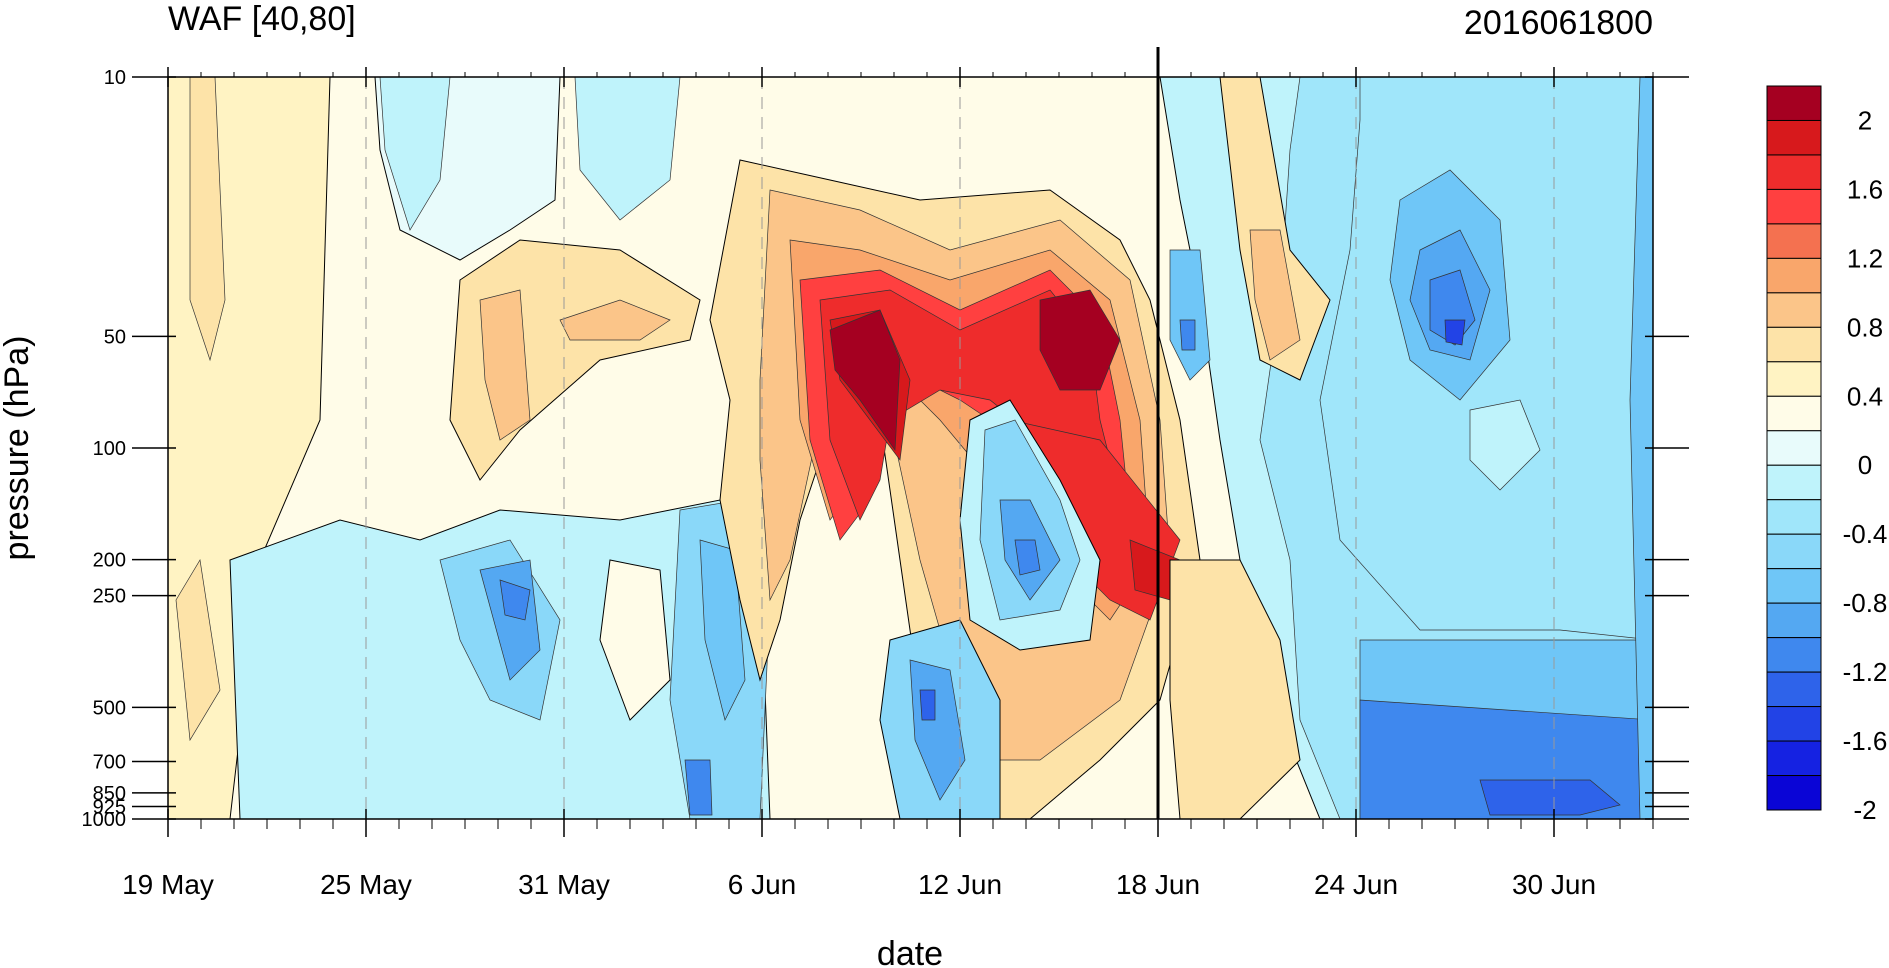 The width and height of the screenshot is (1889, 968). Describe the element at coordinates (1827, 455) in the screenshot. I see `colorbar: 2 1.6 1.2 0.8 0.4 0 -0.4 -0.8 -1.2 -1.6 -2` at that location.